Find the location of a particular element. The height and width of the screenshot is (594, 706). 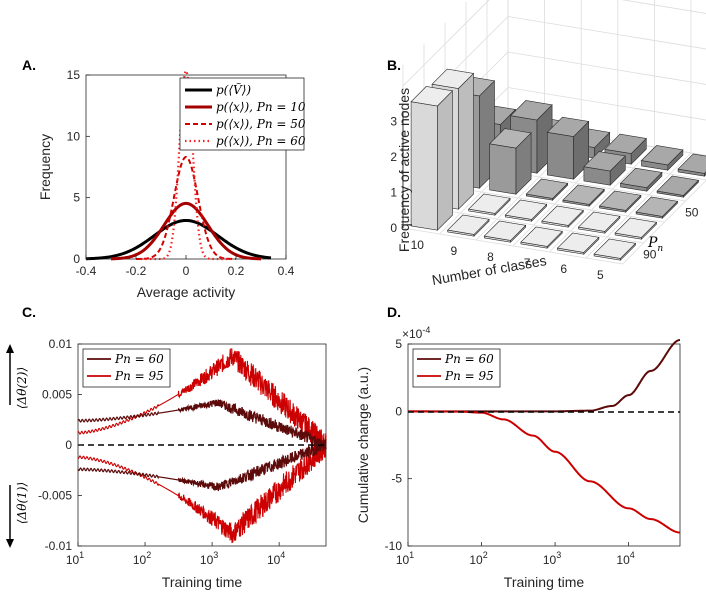

panel-c-legend: Pn = 60 Pn = 95 is located at coordinates (126, 368).